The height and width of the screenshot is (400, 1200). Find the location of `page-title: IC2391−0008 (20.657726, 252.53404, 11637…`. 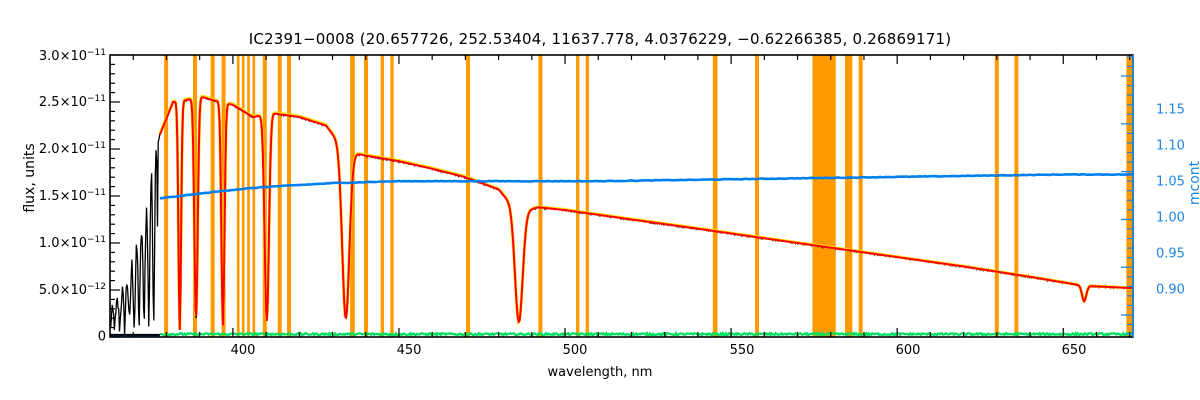

page-title: IC2391−0008 (20.657726, 252.53404, 11637… is located at coordinates (600, 39).